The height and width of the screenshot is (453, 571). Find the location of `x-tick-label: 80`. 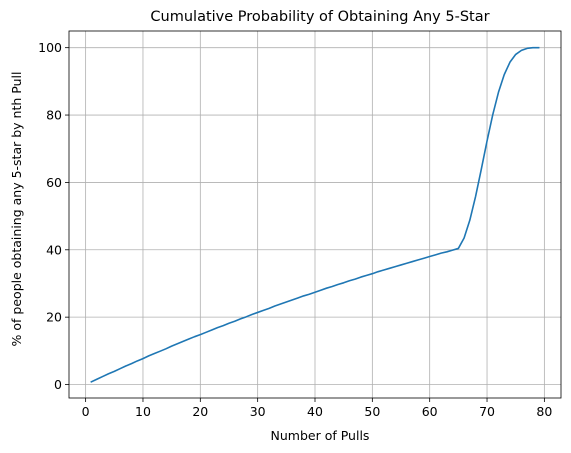

x-tick-label: 80 is located at coordinates (544, 411).